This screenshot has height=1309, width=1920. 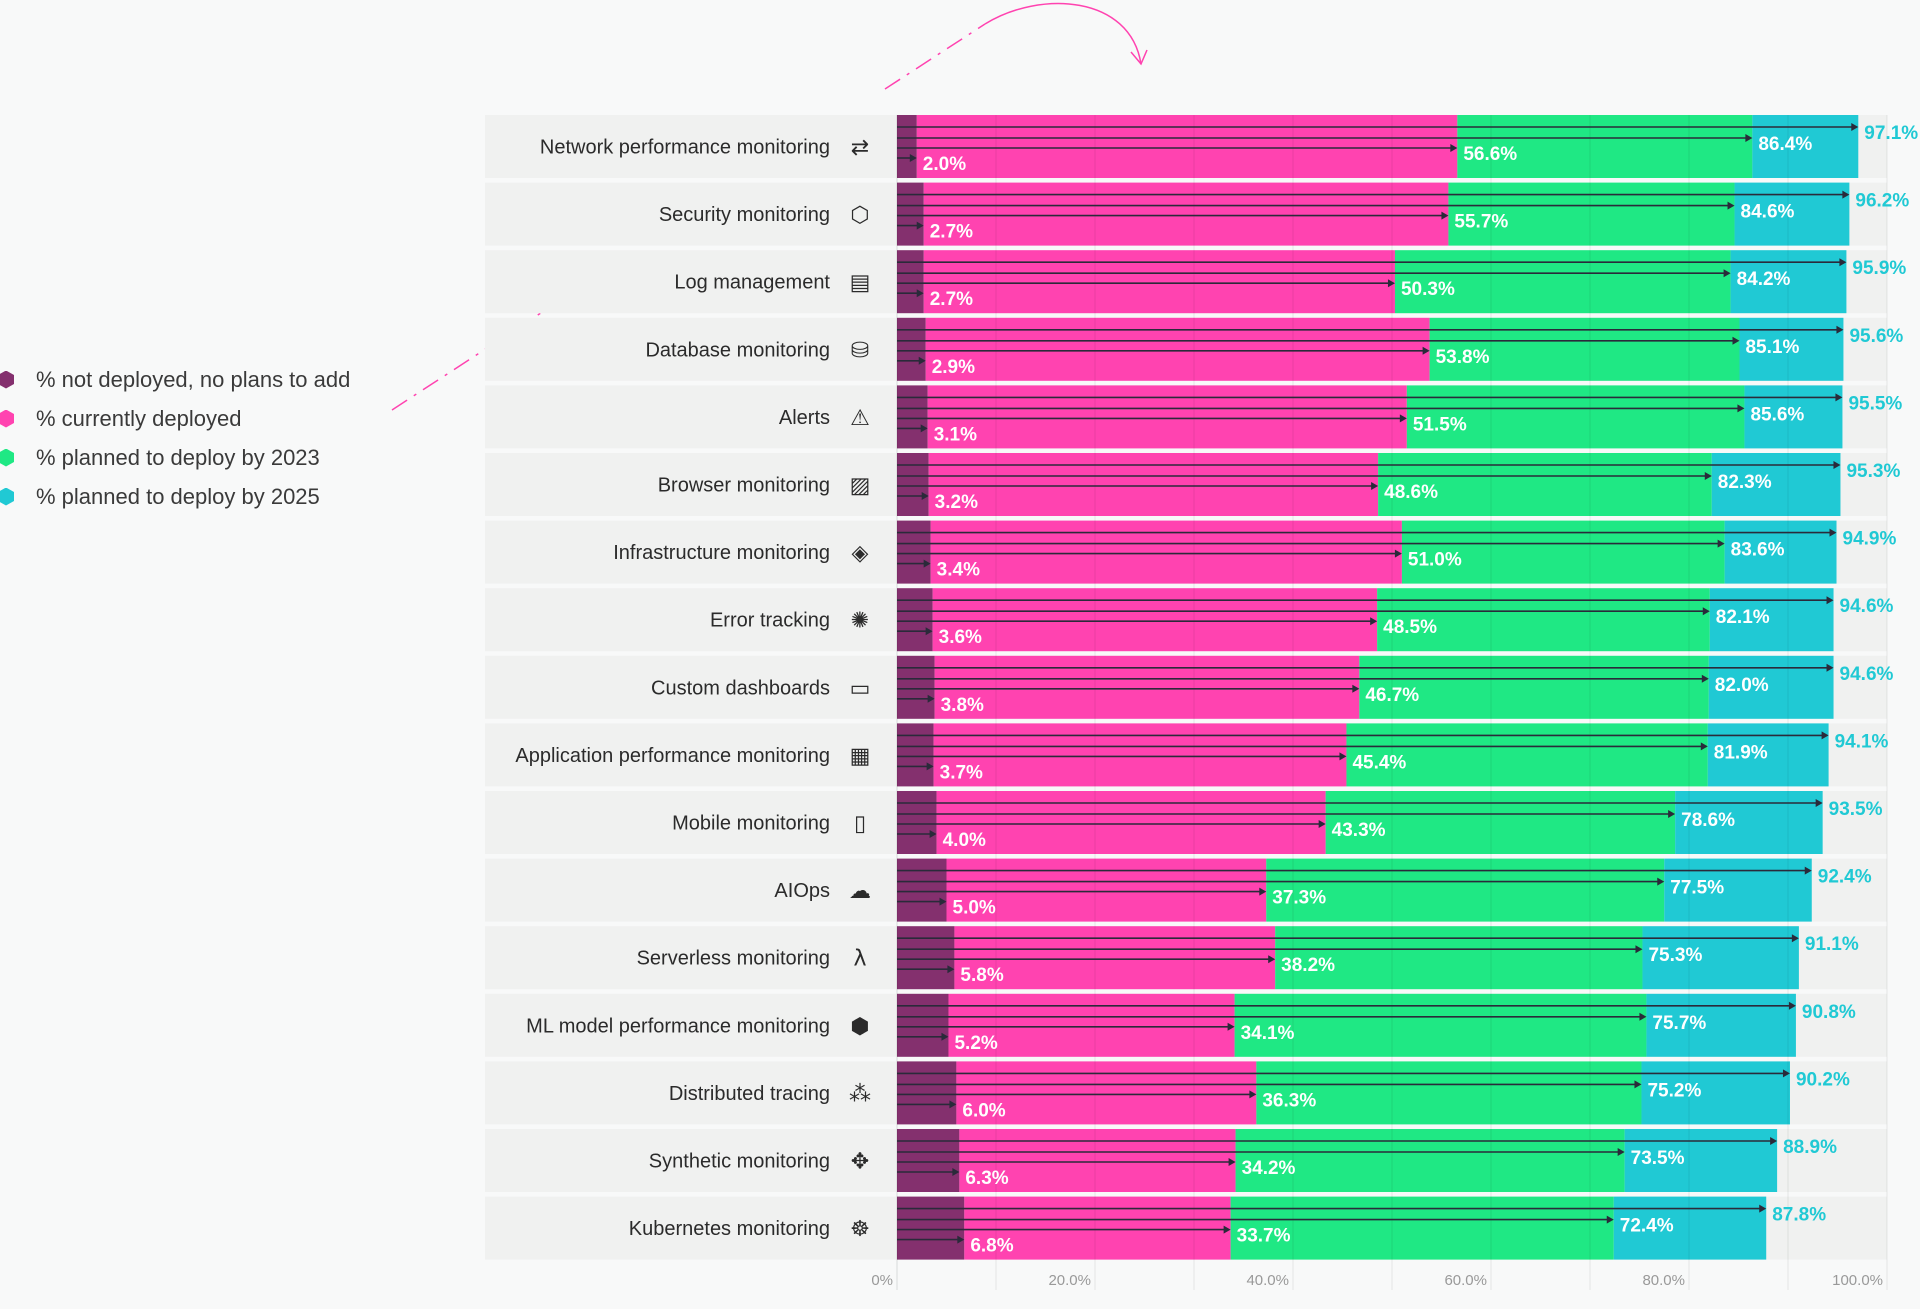 I want to click on value-label: 2.9%, so click(x=953, y=367).